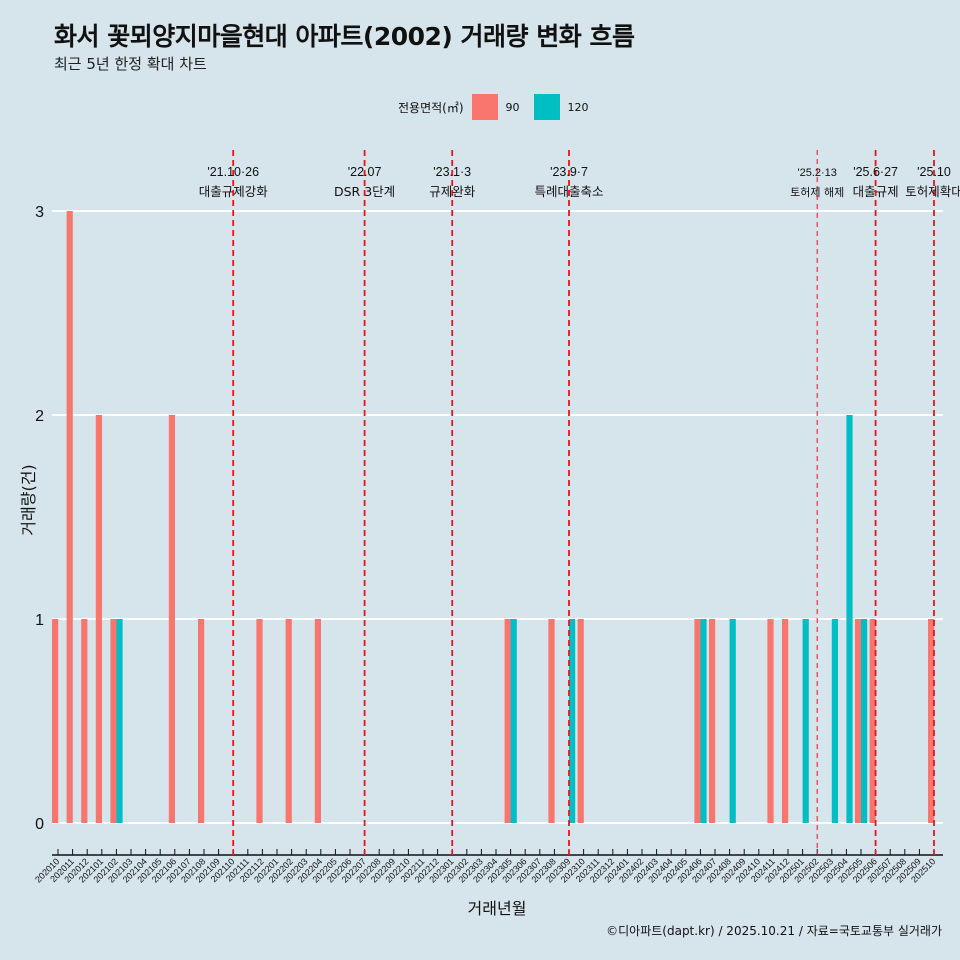 The width and height of the screenshot is (960, 960). I want to click on y-axis-title: 거래량(건), so click(28, 499).